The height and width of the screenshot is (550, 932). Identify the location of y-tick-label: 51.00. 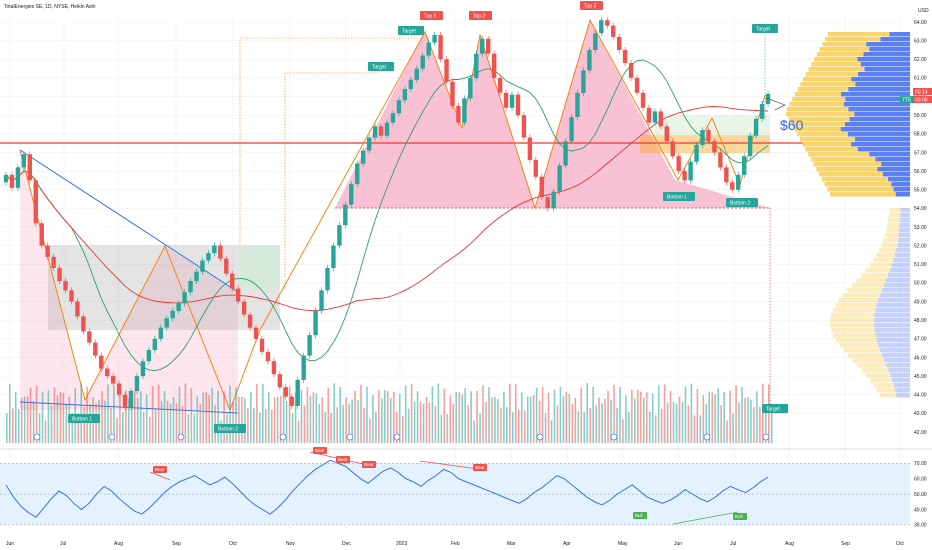
(920, 265).